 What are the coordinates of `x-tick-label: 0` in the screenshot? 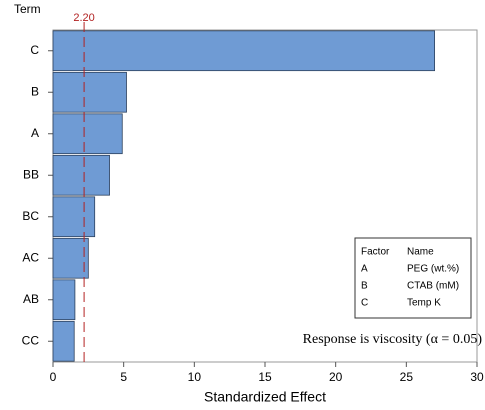 It's located at (53, 377).